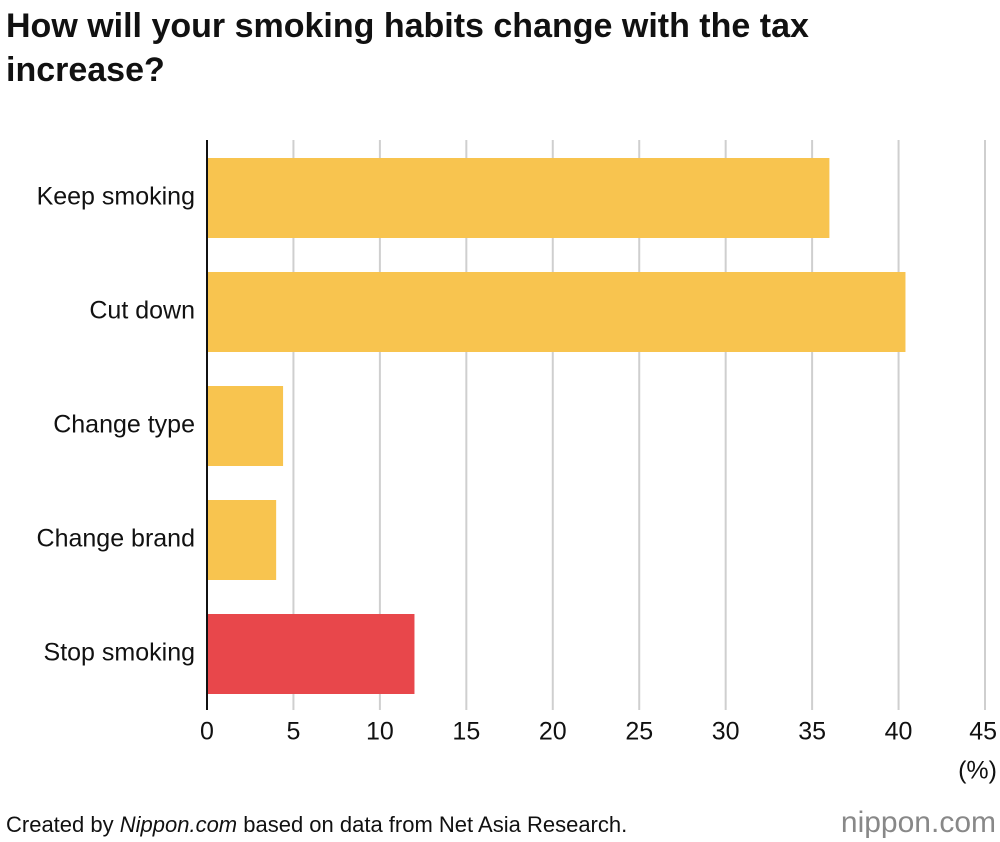 The image size is (1000, 842). What do you see at coordinates (116, 197) in the screenshot?
I see `y-tick-label: Keep smoking` at bounding box center [116, 197].